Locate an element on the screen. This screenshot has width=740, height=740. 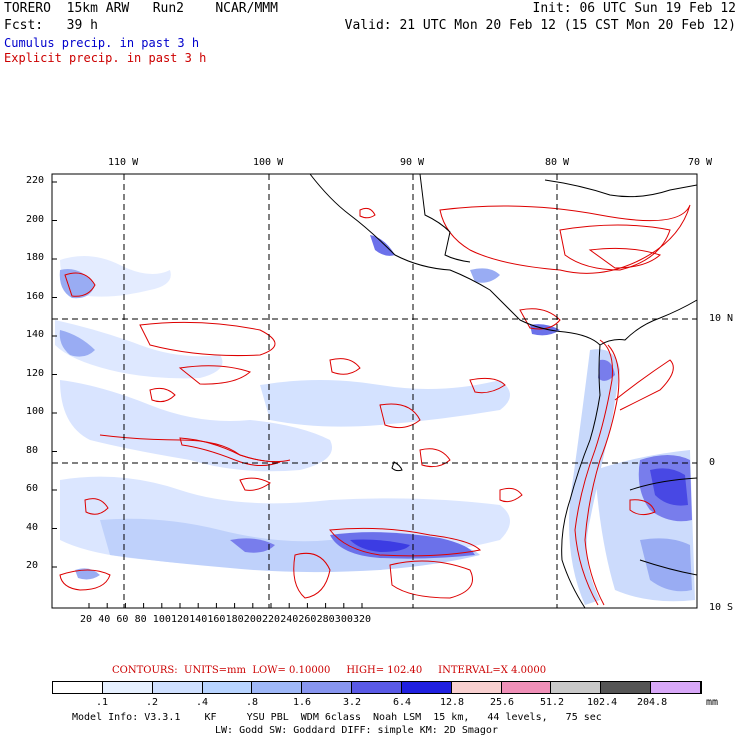
y-tick-label: 80 is located at coordinates (32, 450).